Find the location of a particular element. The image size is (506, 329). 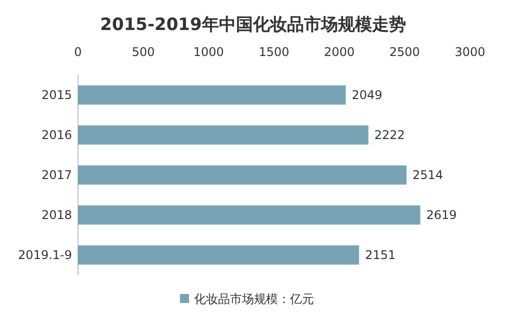

x-tick-label: 1500 is located at coordinates (274, 52).